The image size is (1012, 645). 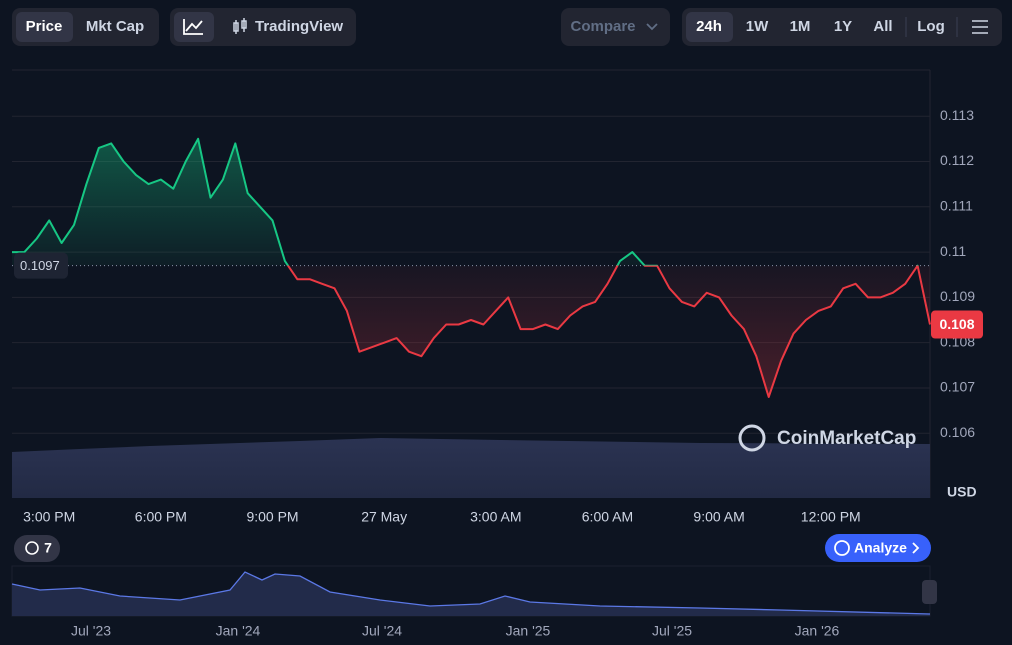 What do you see at coordinates (882, 26) in the screenshot?
I see `range-button: All` at bounding box center [882, 26].